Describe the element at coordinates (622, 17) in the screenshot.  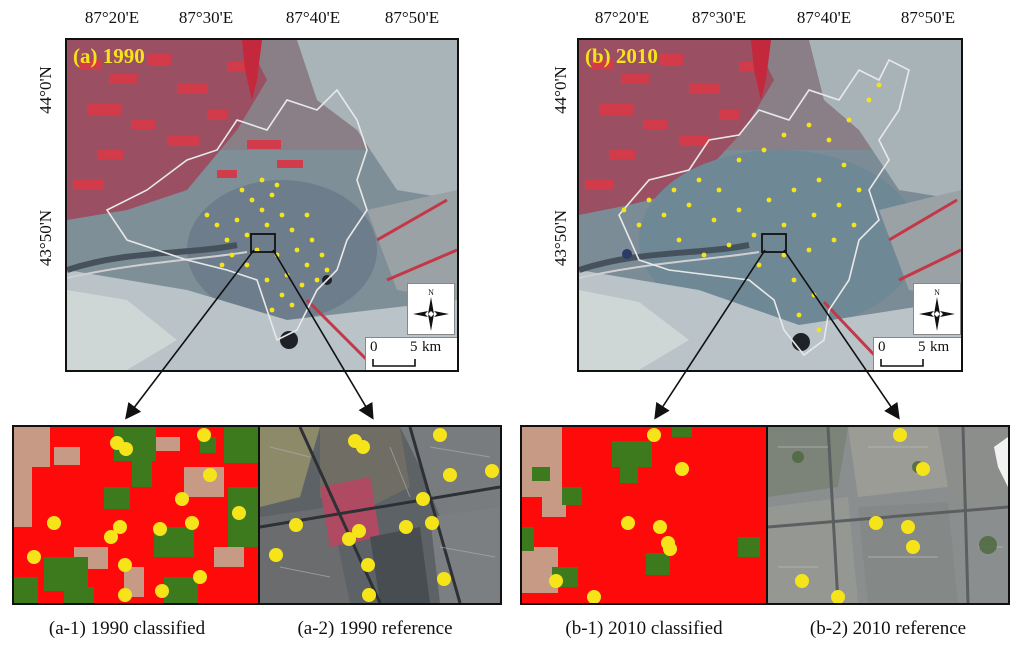
I see `lon-label-b-1: 87°20'E` at that location.